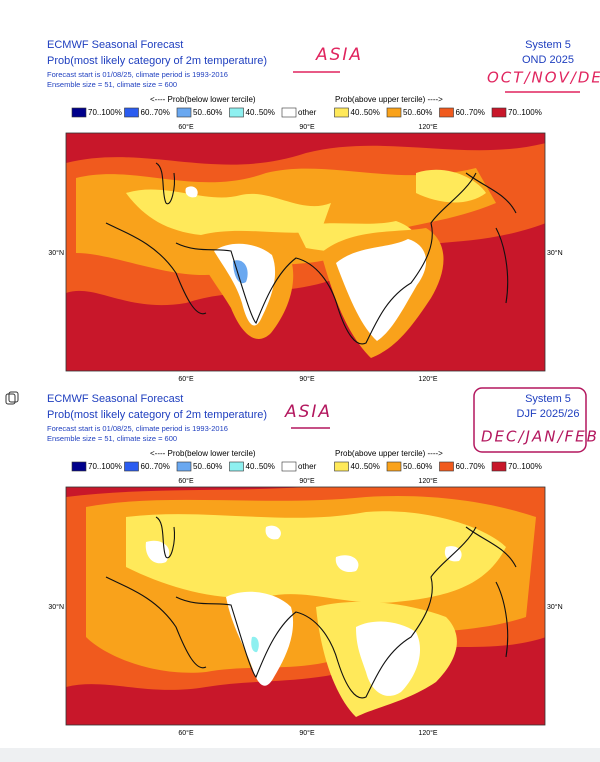 The image size is (600, 762). What do you see at coordinates (308, 412) in the screenshot?
I see `handwritten-region: ASIA` at bounding box center [308, 412].